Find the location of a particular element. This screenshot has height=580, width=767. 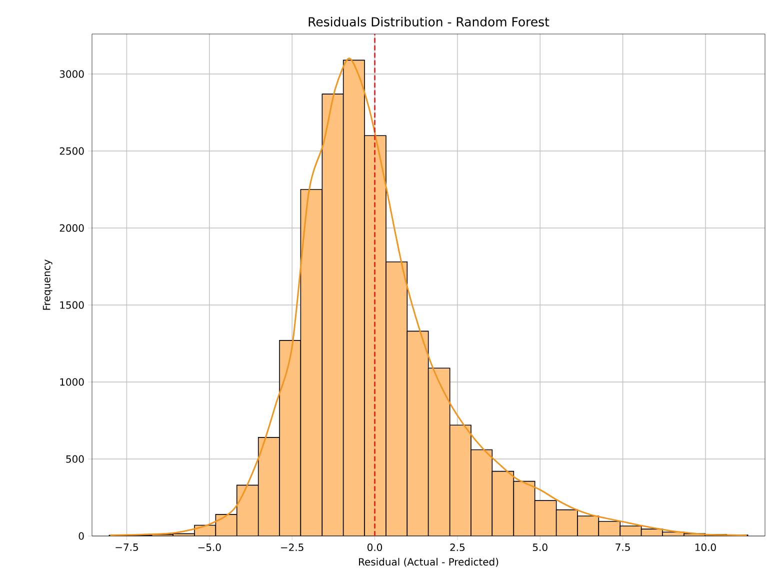

x-tick-label: −5.0 is located at coordinates (209, 548).